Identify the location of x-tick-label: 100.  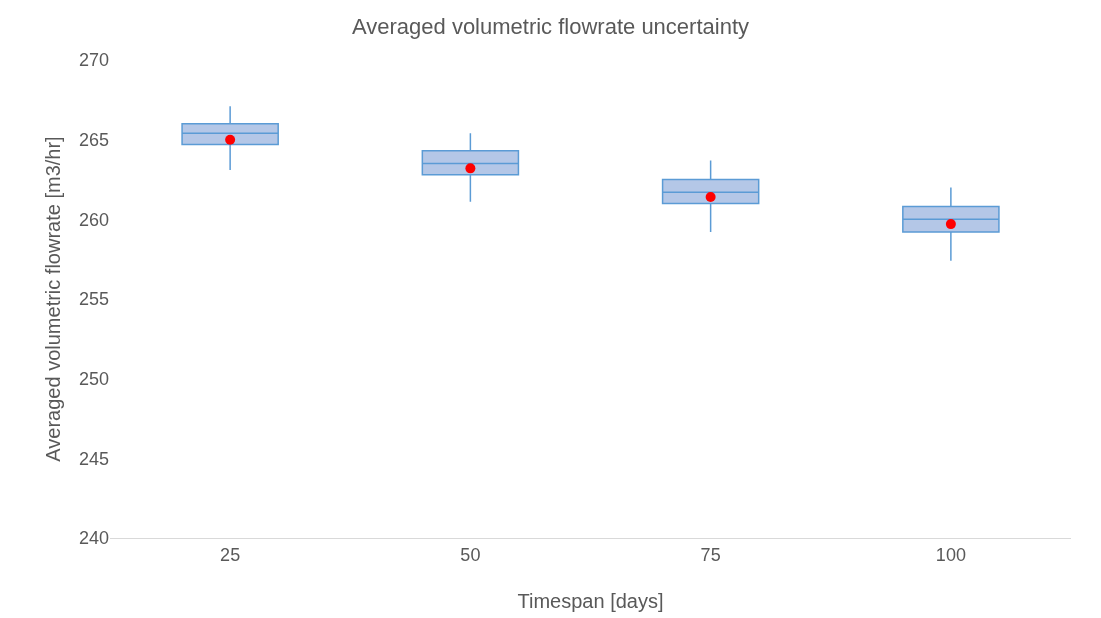
(950, 554).